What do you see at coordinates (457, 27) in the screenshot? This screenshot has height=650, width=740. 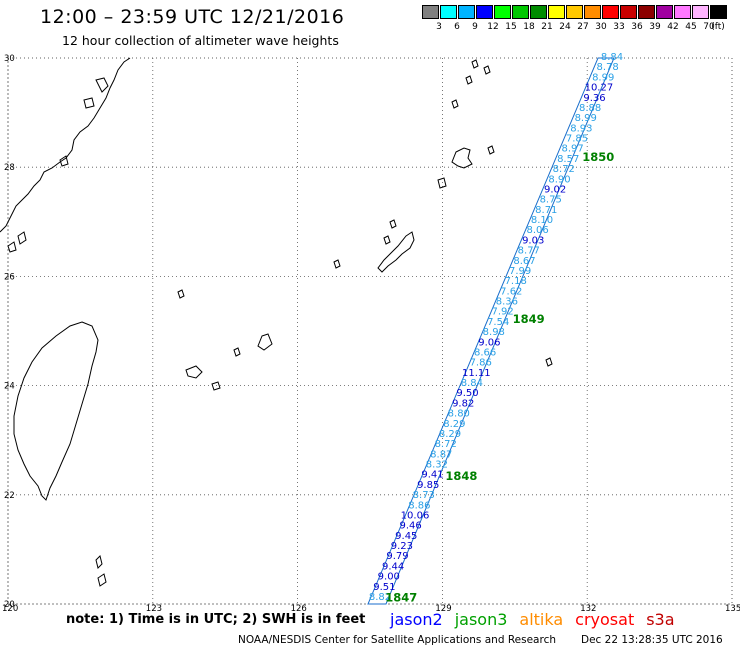 I see `legend-value-label: 6` at bounding box center [457, 27].